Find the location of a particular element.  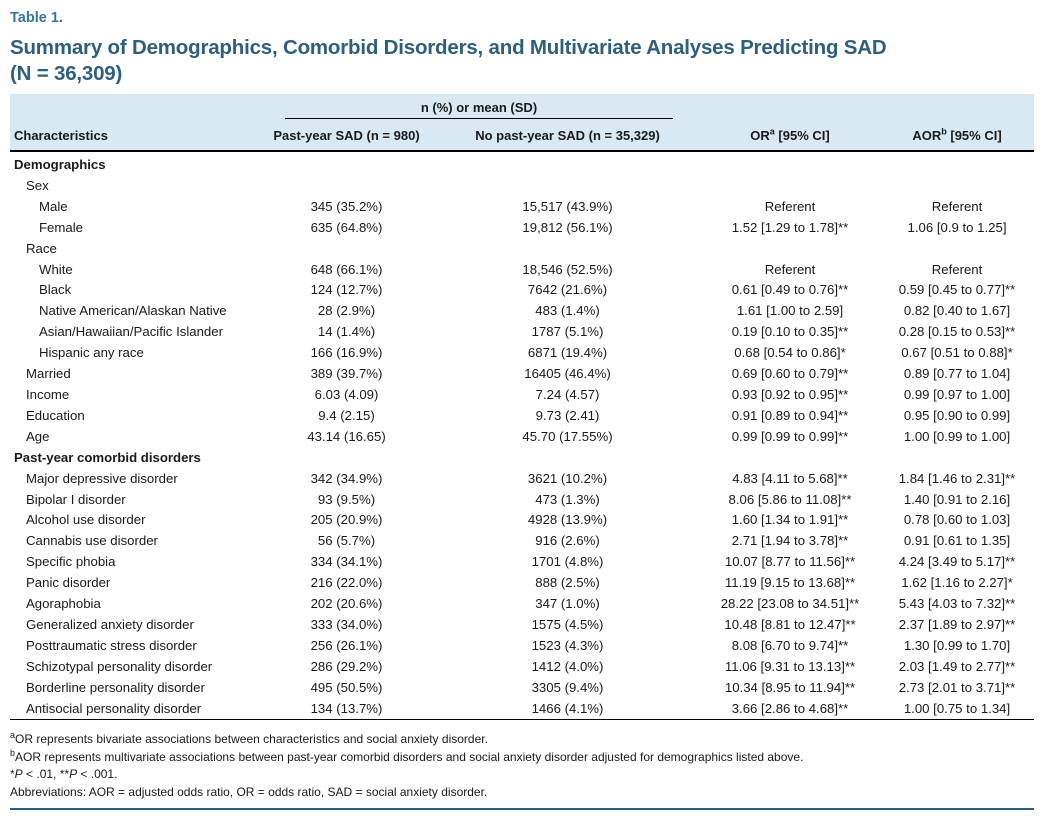

cell-past-year-sad: 124 (12.7%) is located at coordinates (346, 290).